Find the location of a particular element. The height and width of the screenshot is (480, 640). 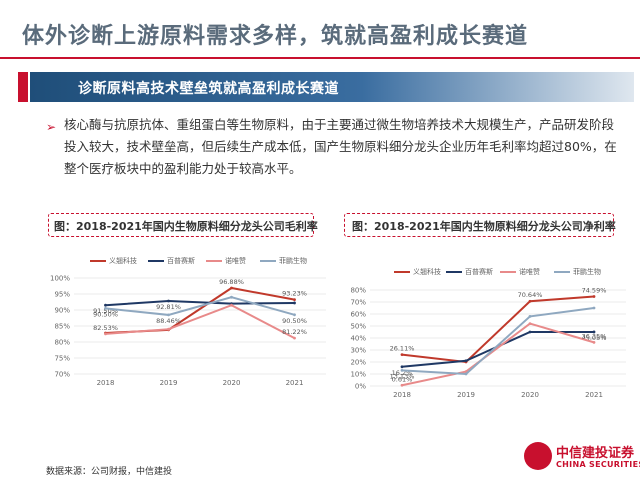

net-margin-chart-title: 图：2018-2021年国内生物原料细分龙头公司净利率 is located at coordinates (484, 226).